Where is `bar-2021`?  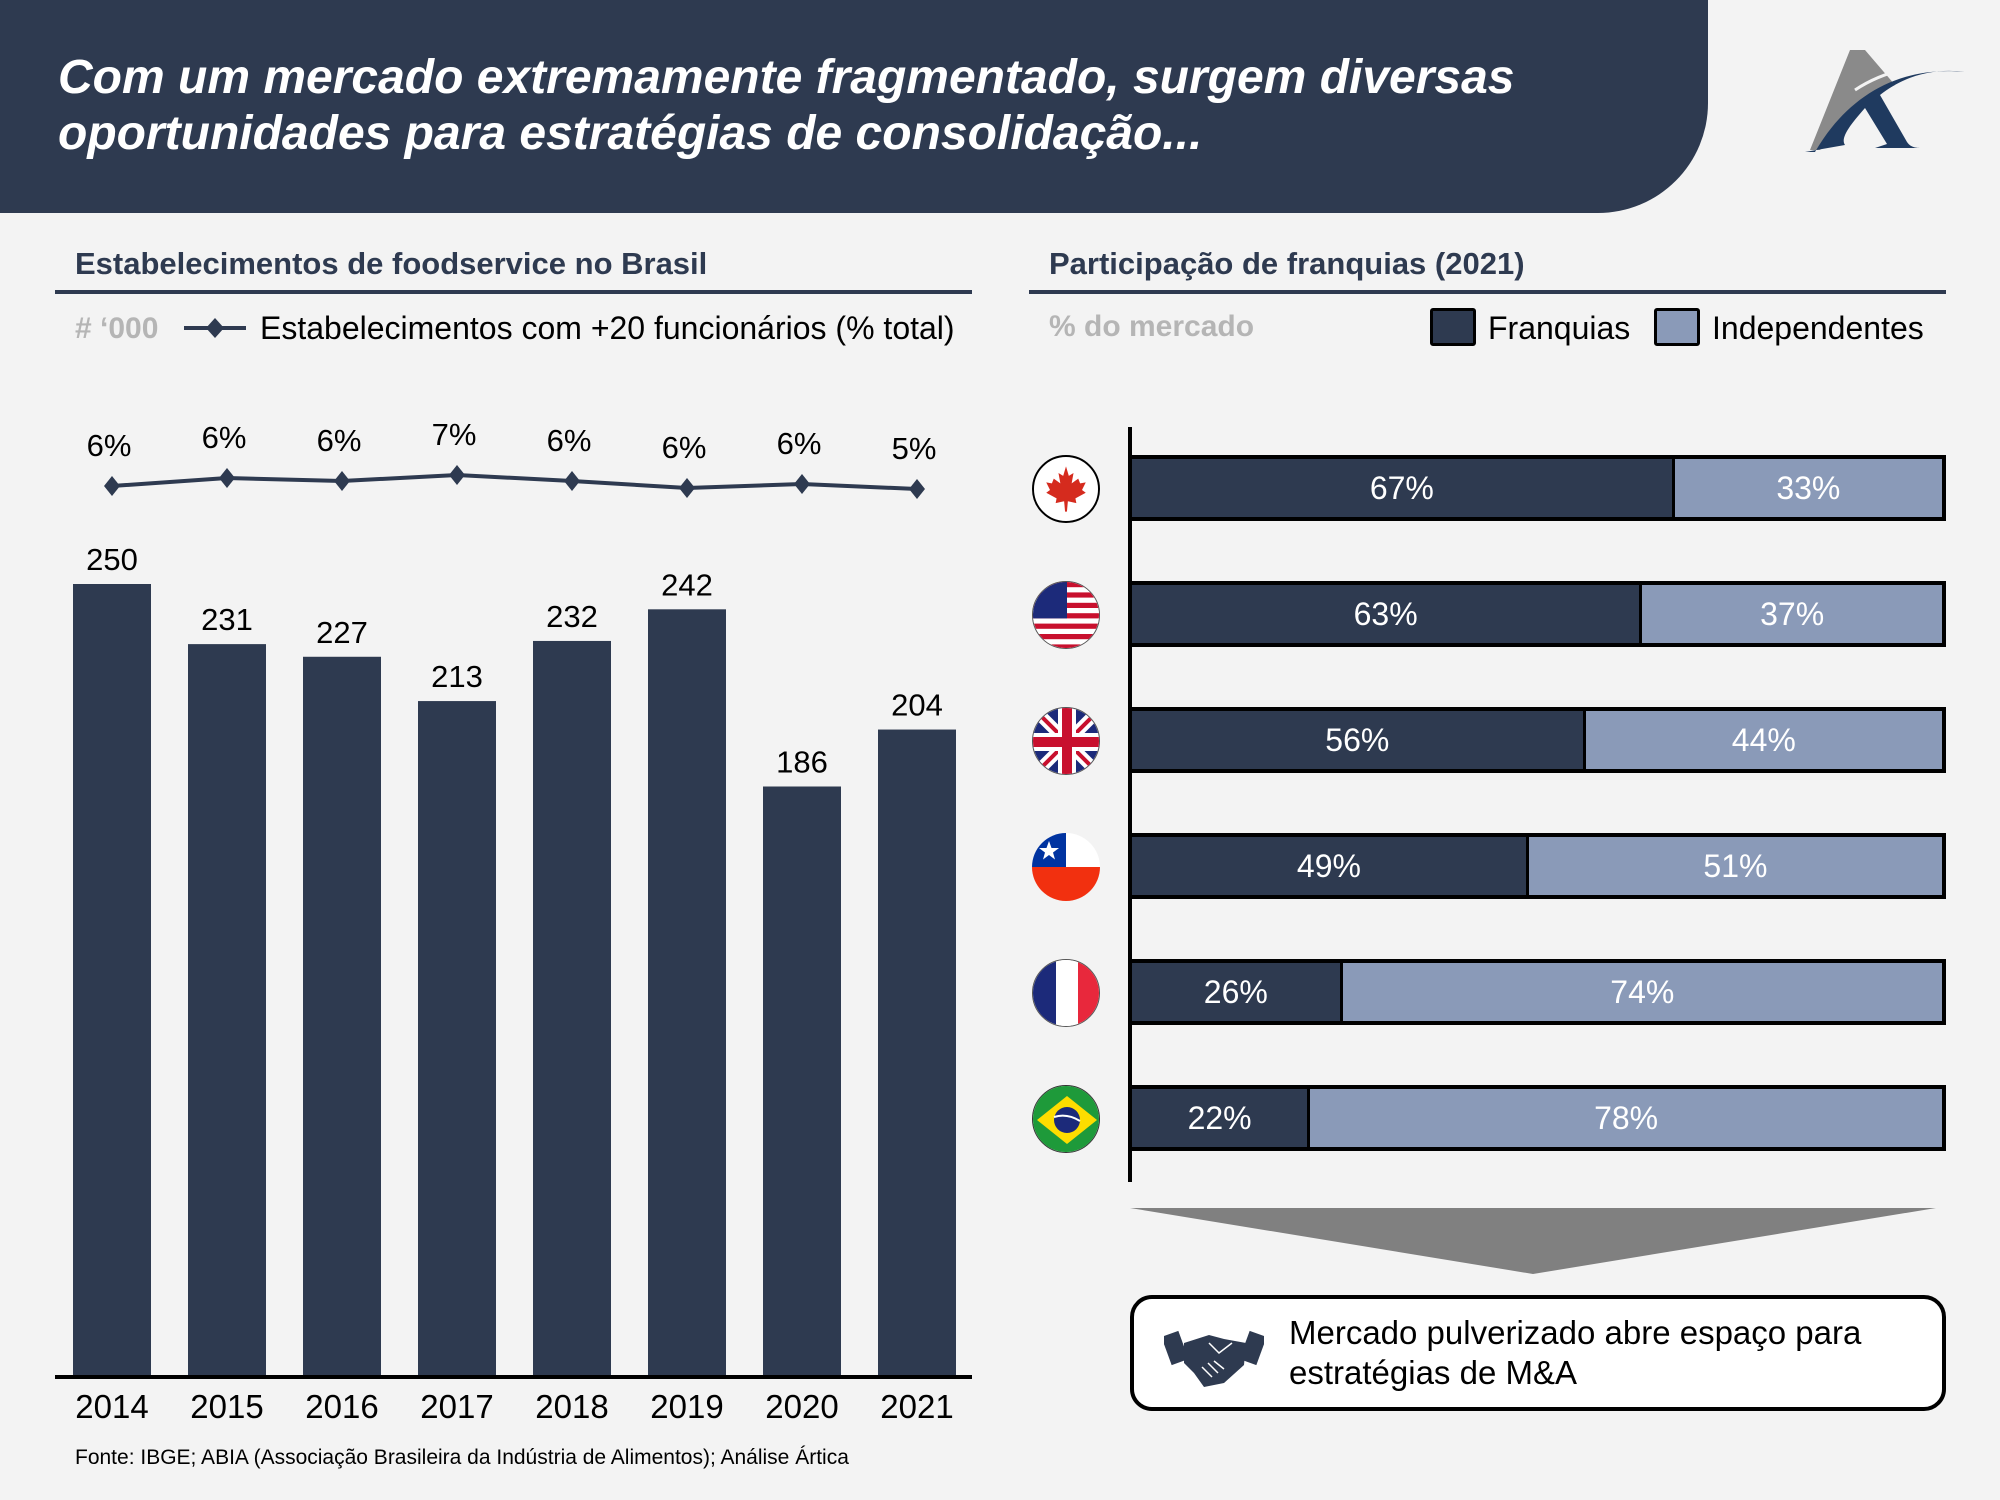 bar-2021 is located at coordinates (917, 1052).